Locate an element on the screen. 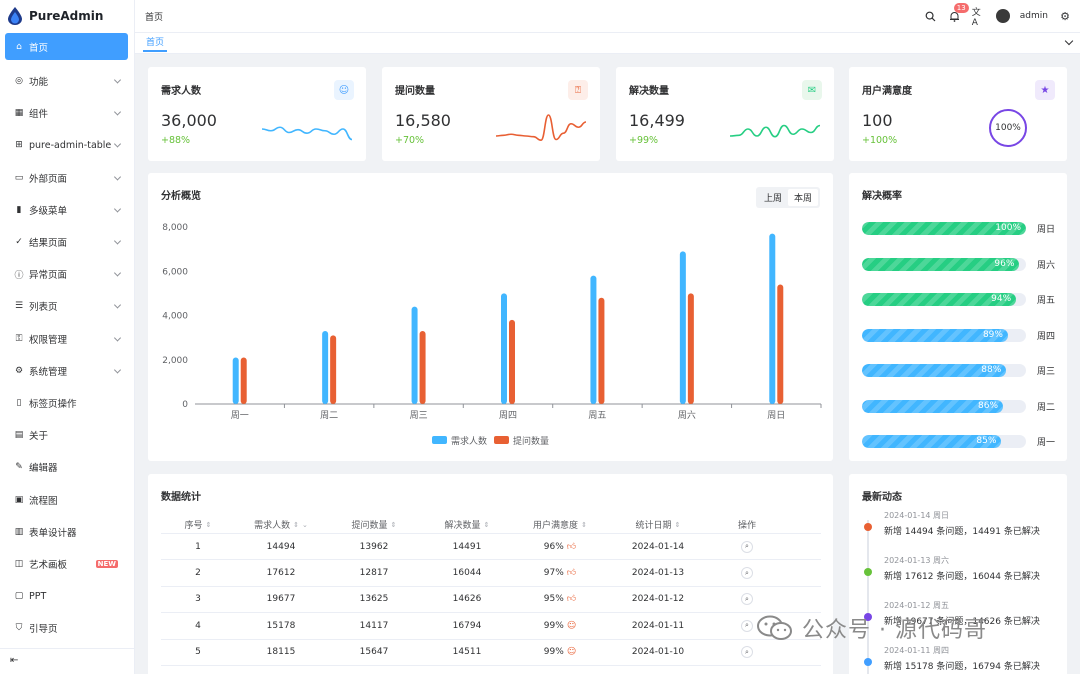  toggle-last-week: 上周 is located at coordinates (772, 199).